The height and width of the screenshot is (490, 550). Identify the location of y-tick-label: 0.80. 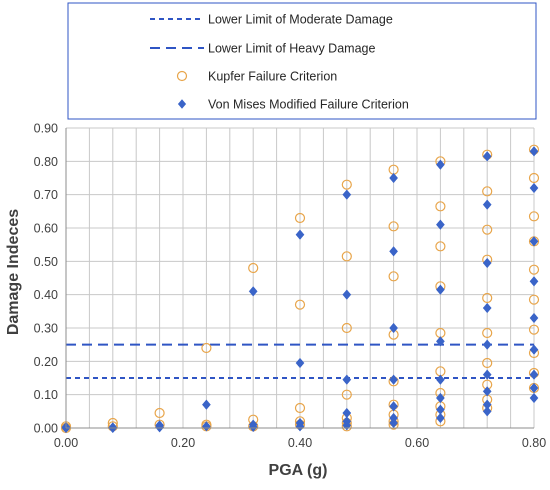
(46, 162).